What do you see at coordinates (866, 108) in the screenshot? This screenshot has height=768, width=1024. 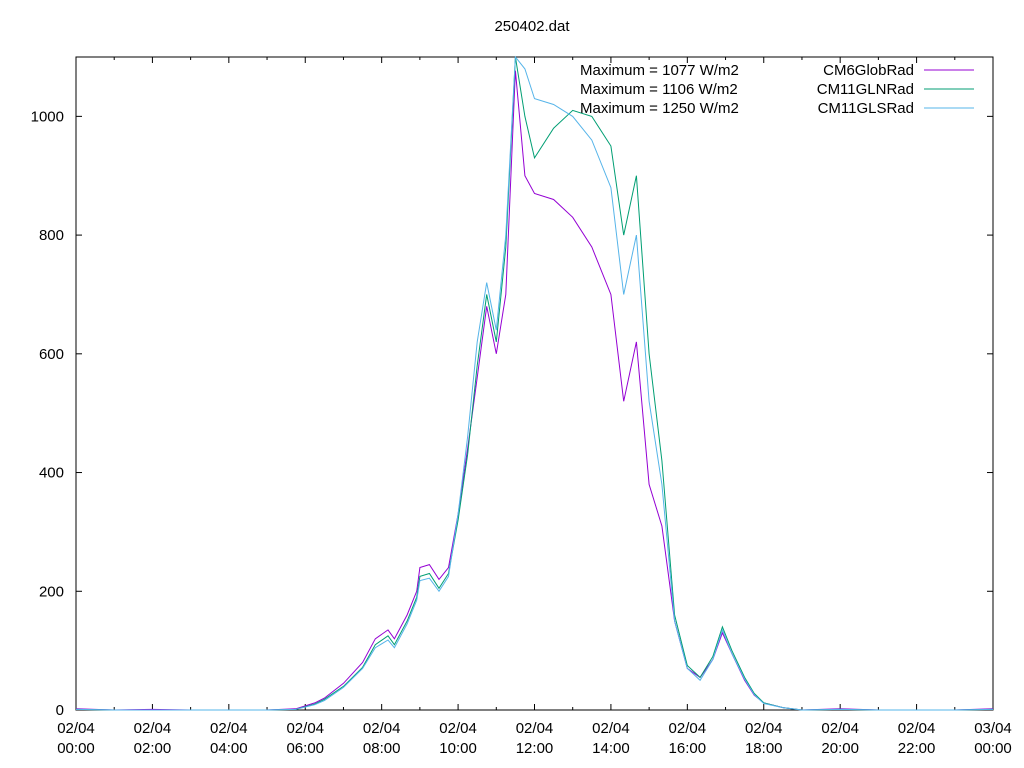 I see `legend-label: CM11GLSRad` at bounding box center [866, 108].